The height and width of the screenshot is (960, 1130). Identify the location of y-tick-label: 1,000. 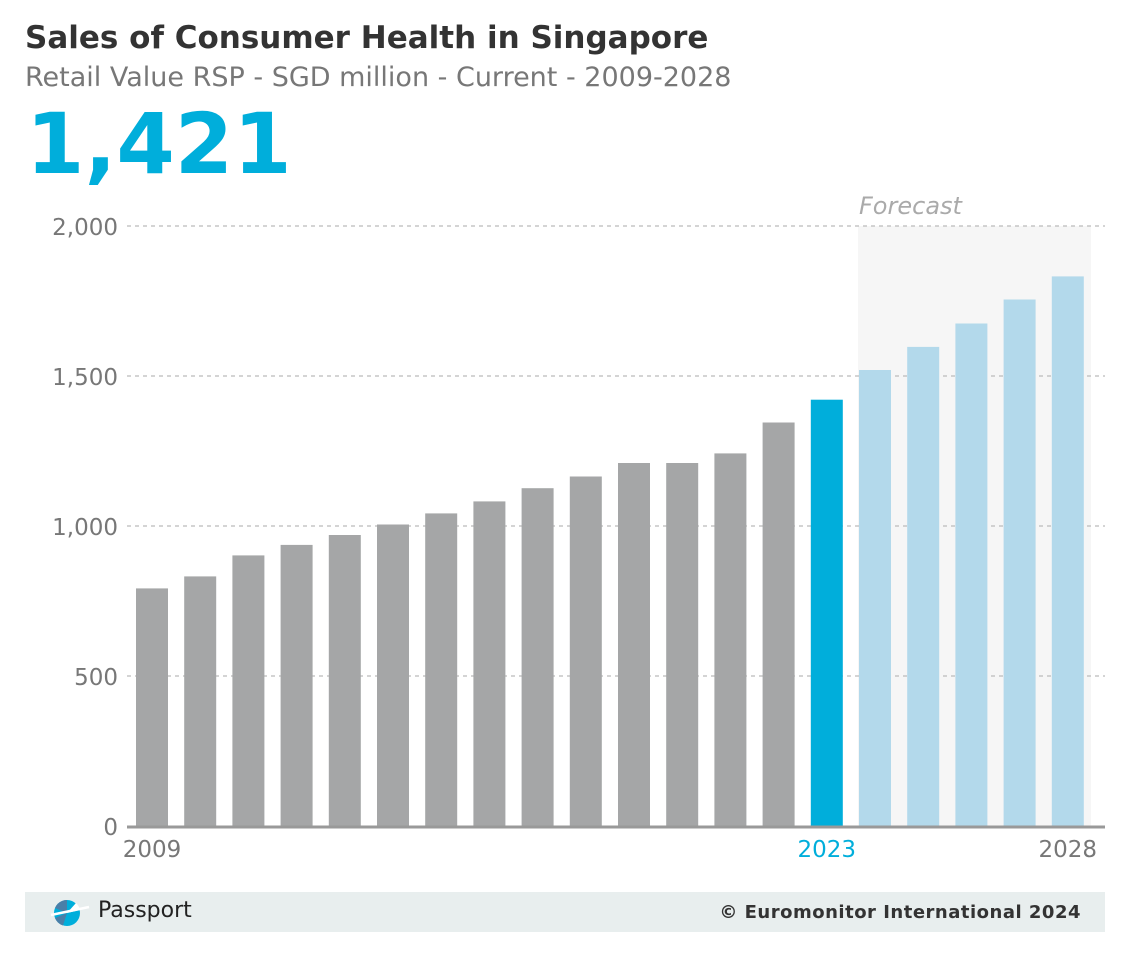
(85, 528).